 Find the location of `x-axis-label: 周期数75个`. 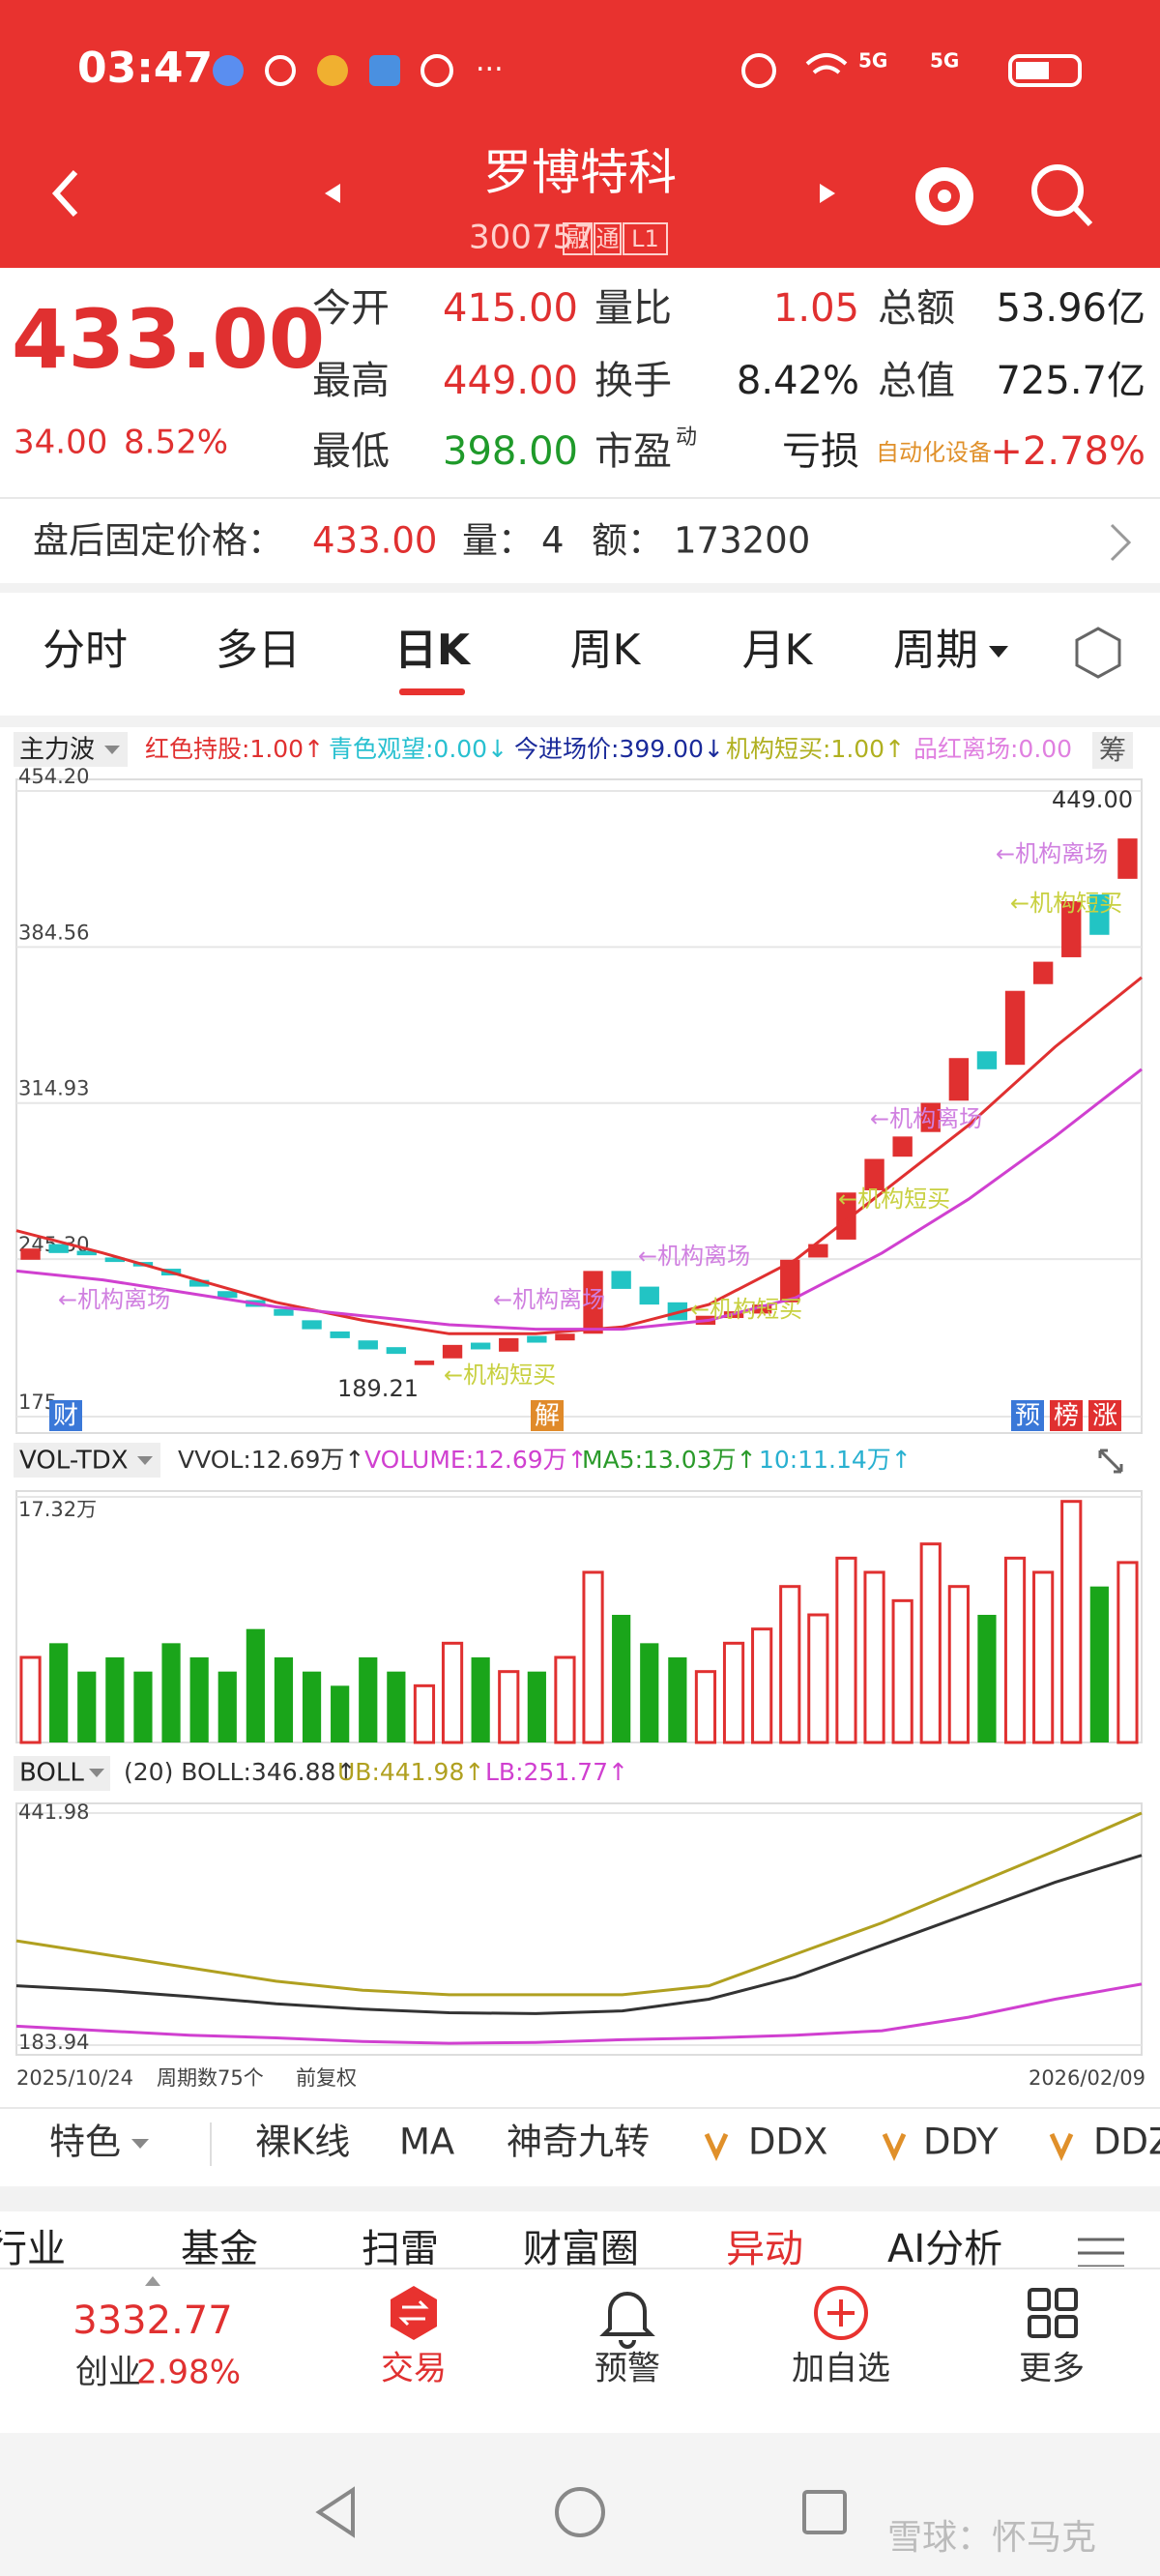

x-axis-label: 周期数75个 is located at coordinates (210, 2078).